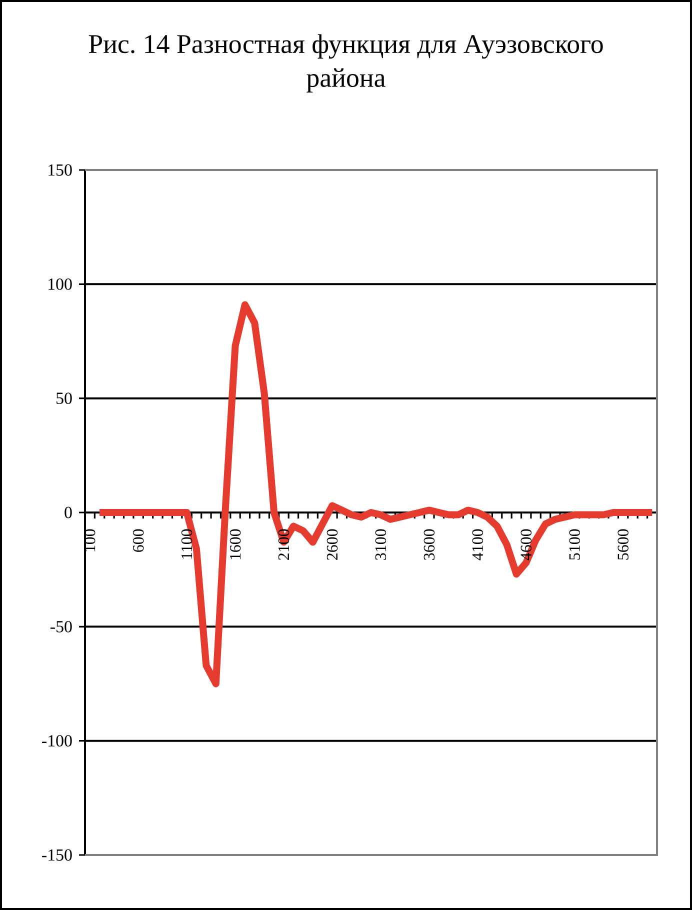 Image resolution: width=692 pixels, height=910 pixels. I want to click on x-tick-label: 3100, so click(380, 544).